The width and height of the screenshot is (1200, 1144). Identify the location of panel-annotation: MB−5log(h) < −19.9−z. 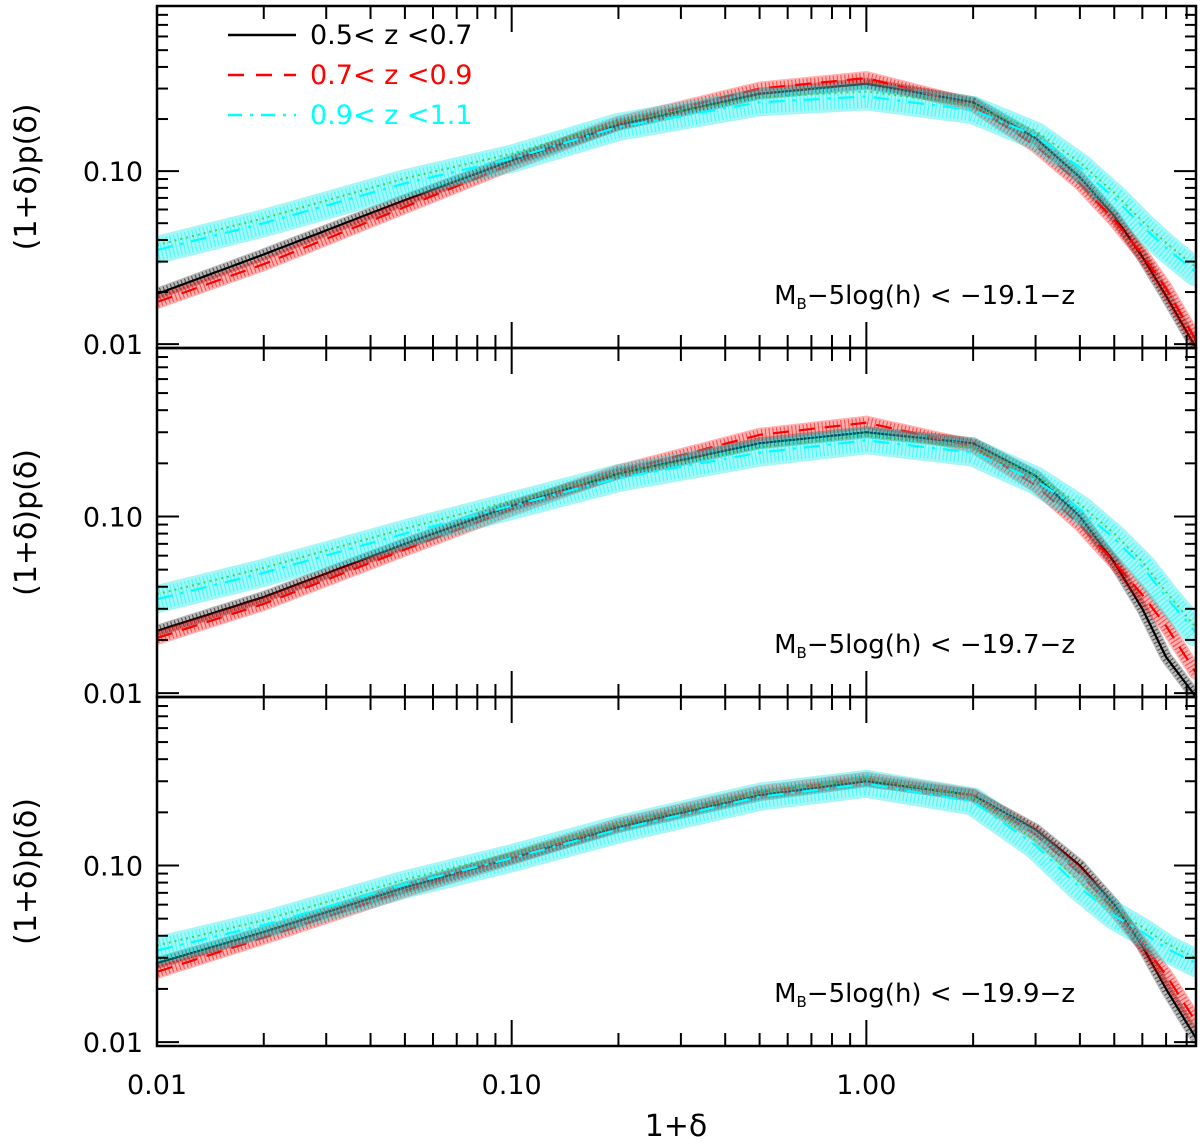
(924, 995).